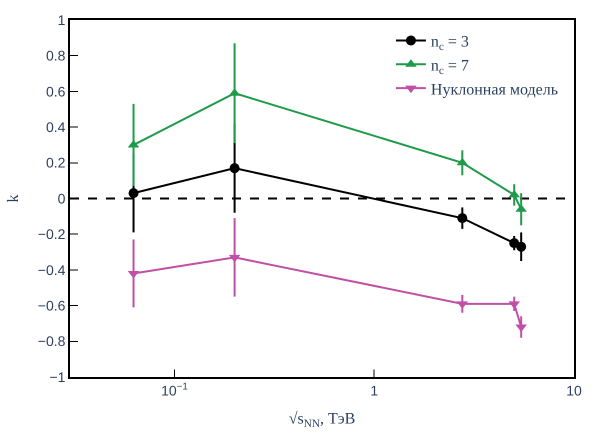 The width and height of the screenshot is (594, 437). I want to click on y-tick-label: −0.6, so click(52, 306).